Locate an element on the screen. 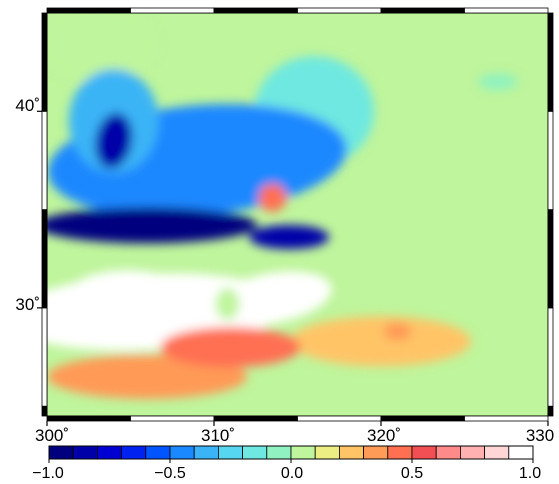 The width and height of the screenshot is (559, 484). y-tick-label-30: 30˚ is located at coordinates (27, 304).